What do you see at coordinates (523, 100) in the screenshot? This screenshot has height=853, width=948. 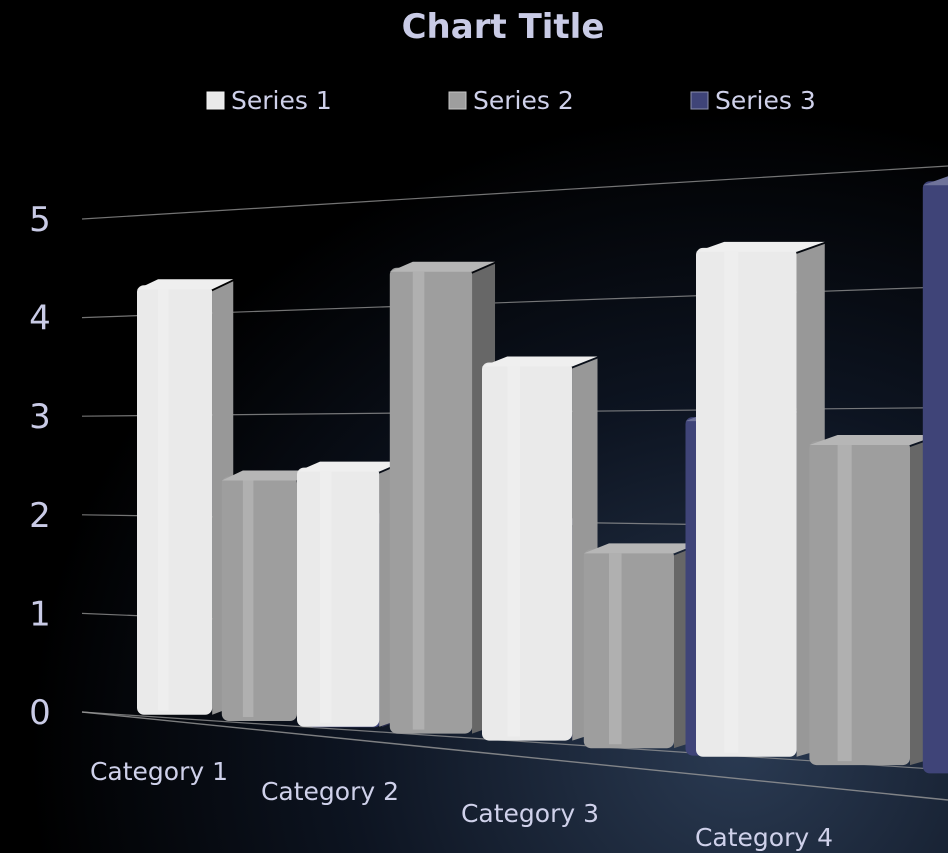 I see `legend-label: Series 2` at bounding box center [523, 100].